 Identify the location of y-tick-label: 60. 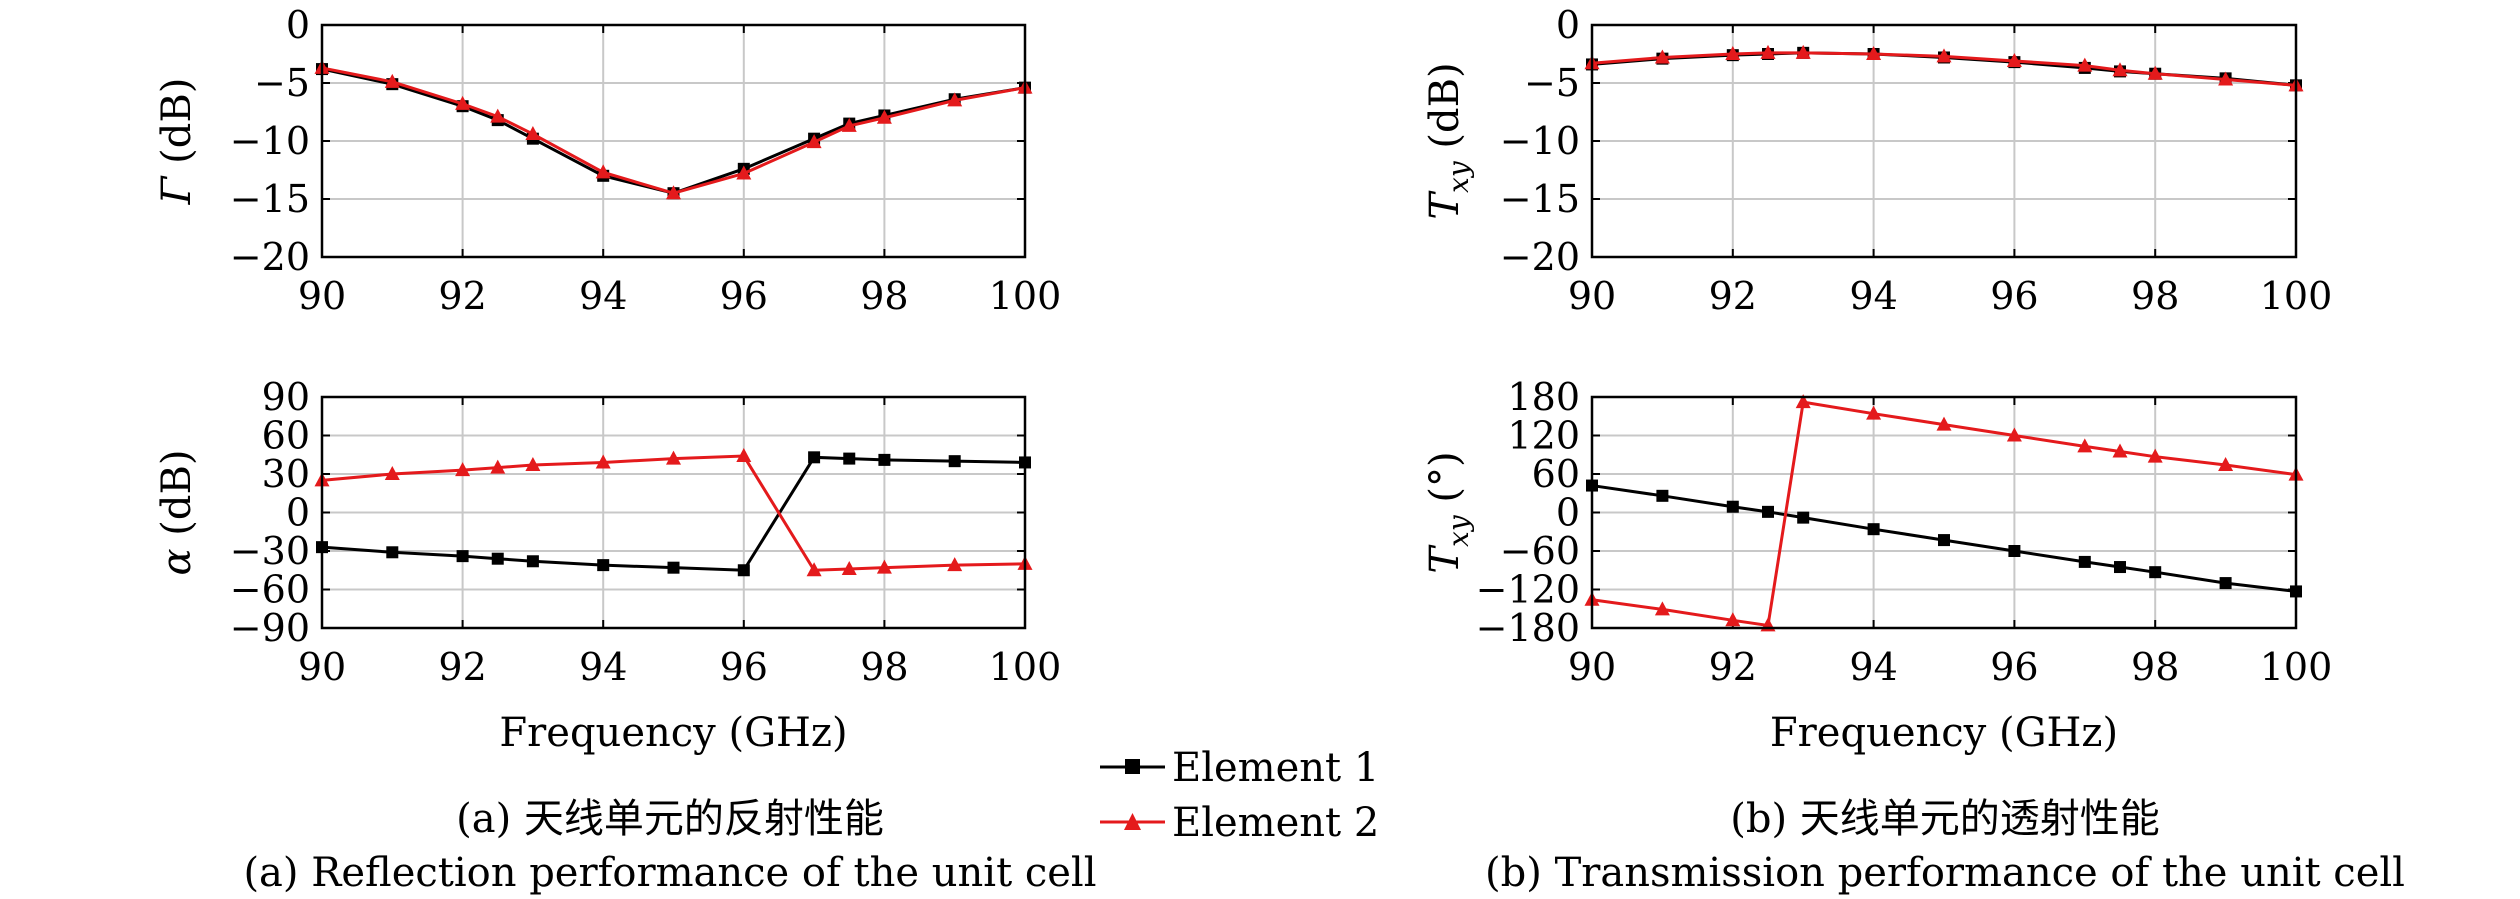
(286, 436).